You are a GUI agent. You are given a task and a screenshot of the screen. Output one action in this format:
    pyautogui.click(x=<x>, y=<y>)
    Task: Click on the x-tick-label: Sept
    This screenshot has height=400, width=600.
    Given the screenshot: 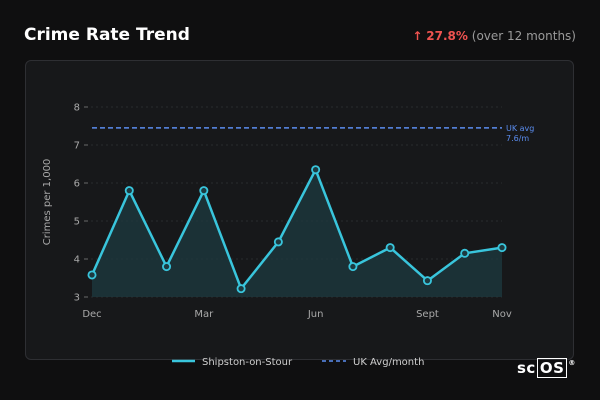 What is the action you would take?
    pyautogui.click(x=427, y=314)
    